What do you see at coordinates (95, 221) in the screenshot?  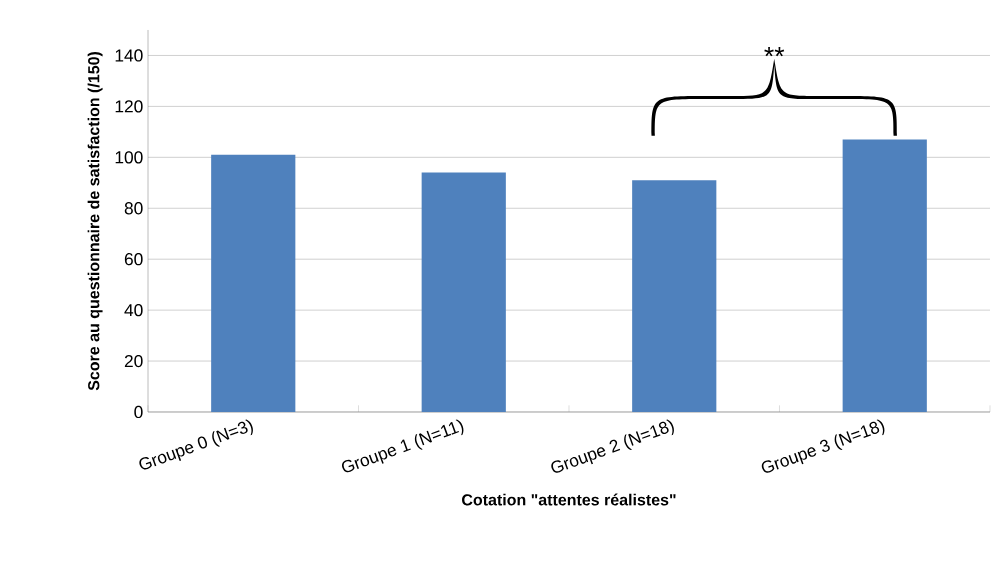 I see `y-axis-title: Score au questionnaire de satisfaction (/150)` at bounding box center [95, 221].